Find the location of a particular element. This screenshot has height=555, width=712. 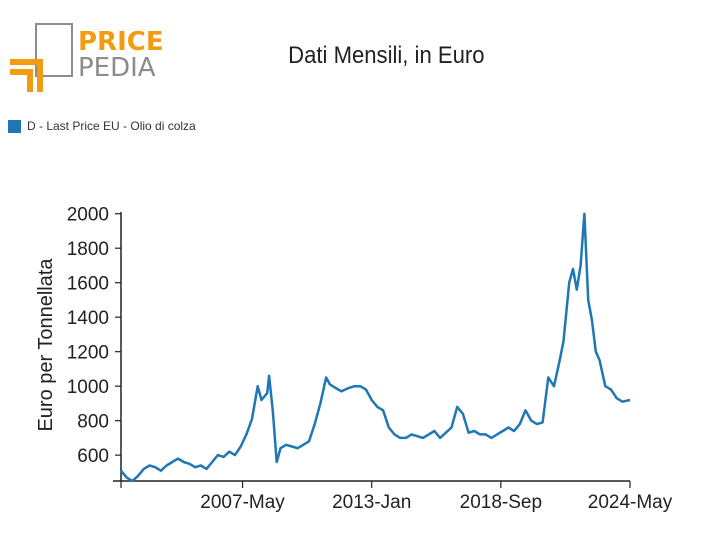

y-tick-label: 1800 is located at coordinates (88, 249).